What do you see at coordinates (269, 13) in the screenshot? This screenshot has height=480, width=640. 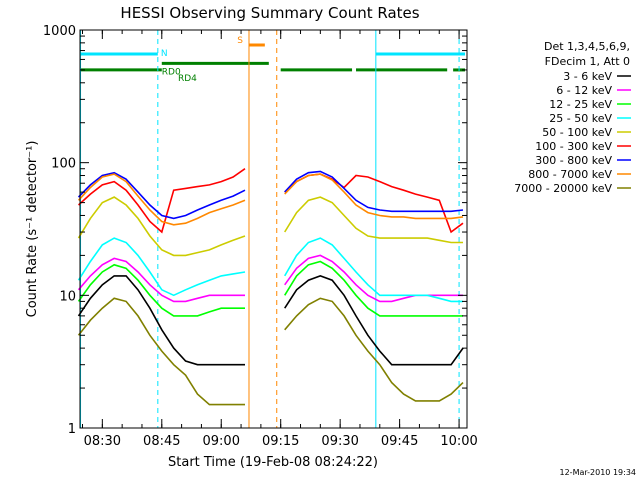 I see `chart-title: HESSI Observing Summary Count Rates` at bounding box center [269, 13].